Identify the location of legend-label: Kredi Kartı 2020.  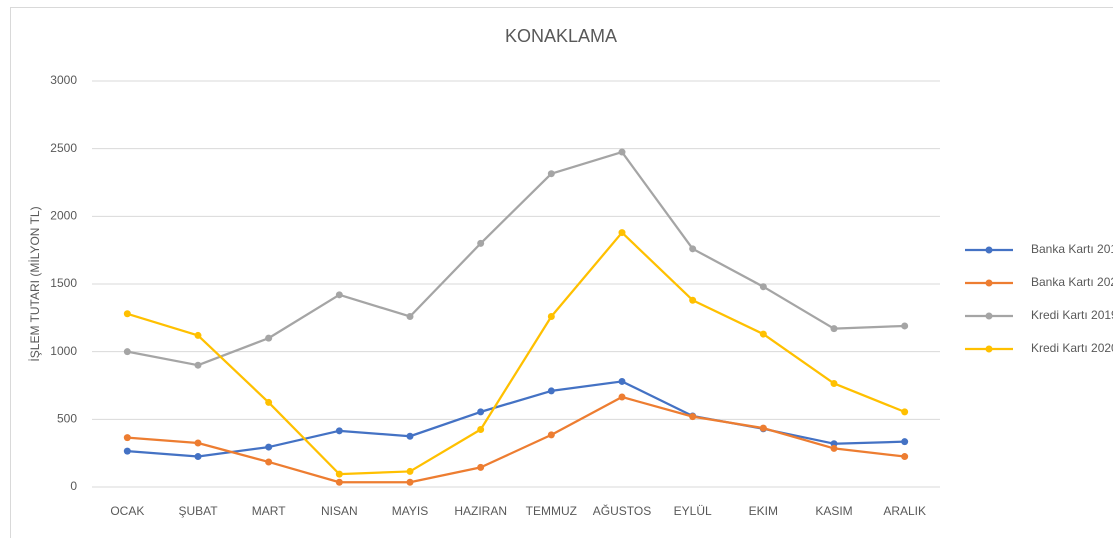
(1072, 348).